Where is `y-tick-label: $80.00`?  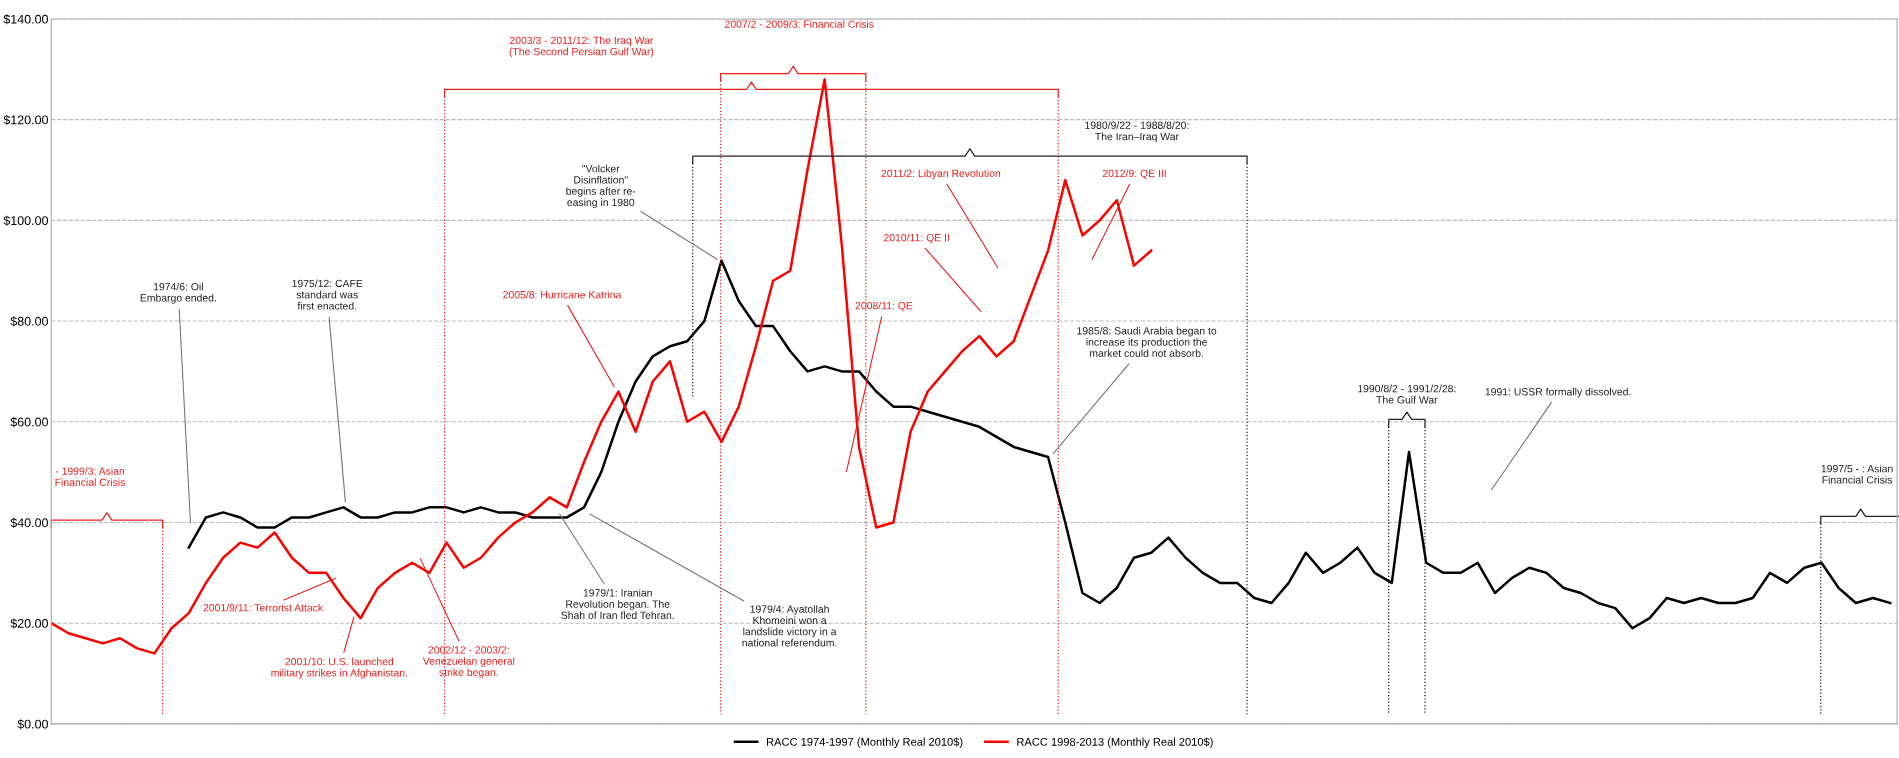
y-tick-label: $80.00 is located at coordinates (29, 321).